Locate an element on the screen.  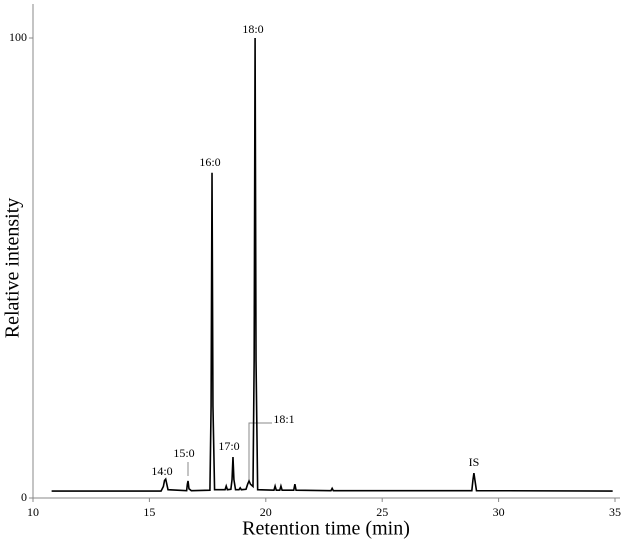
x-tick-label: 15 is located at coordinates (149, 512).